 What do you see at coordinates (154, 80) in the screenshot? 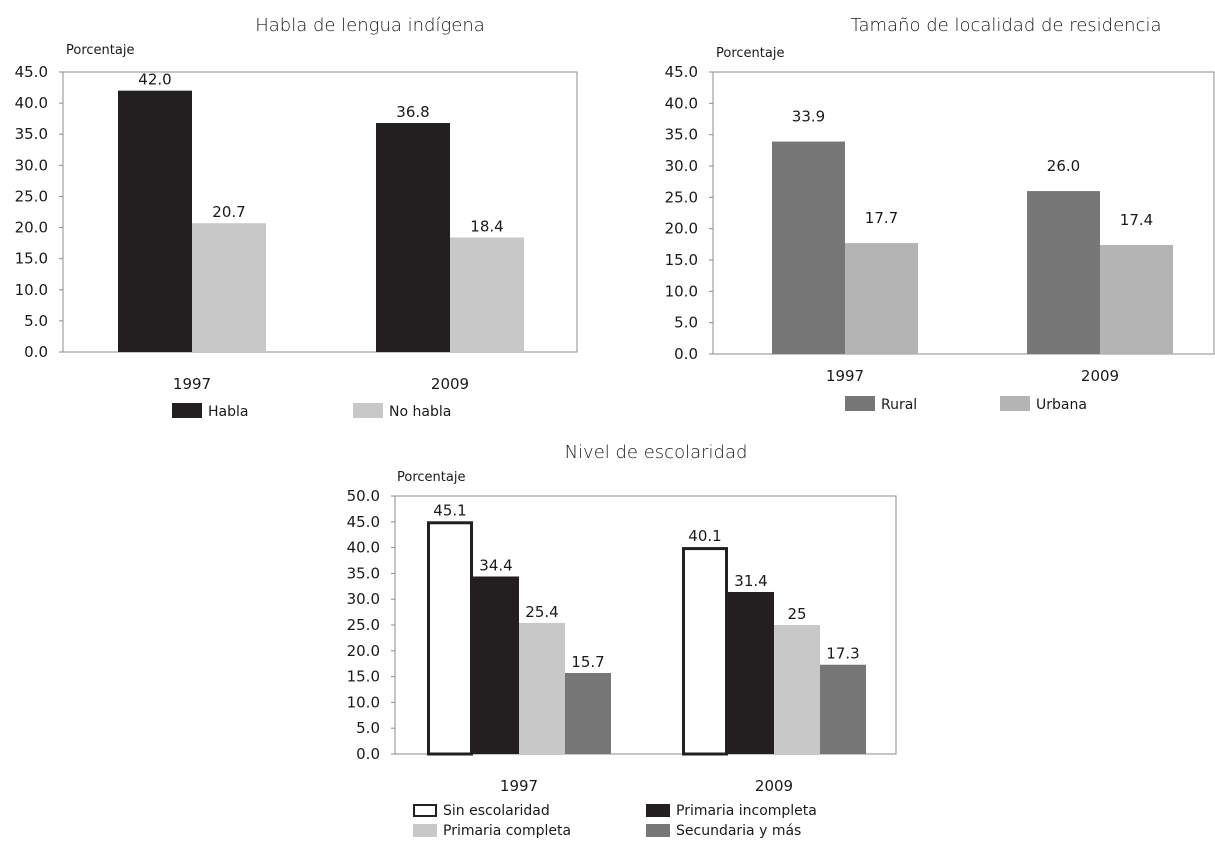
I see `data-label: 42.0` at bounding box center [154, 80].